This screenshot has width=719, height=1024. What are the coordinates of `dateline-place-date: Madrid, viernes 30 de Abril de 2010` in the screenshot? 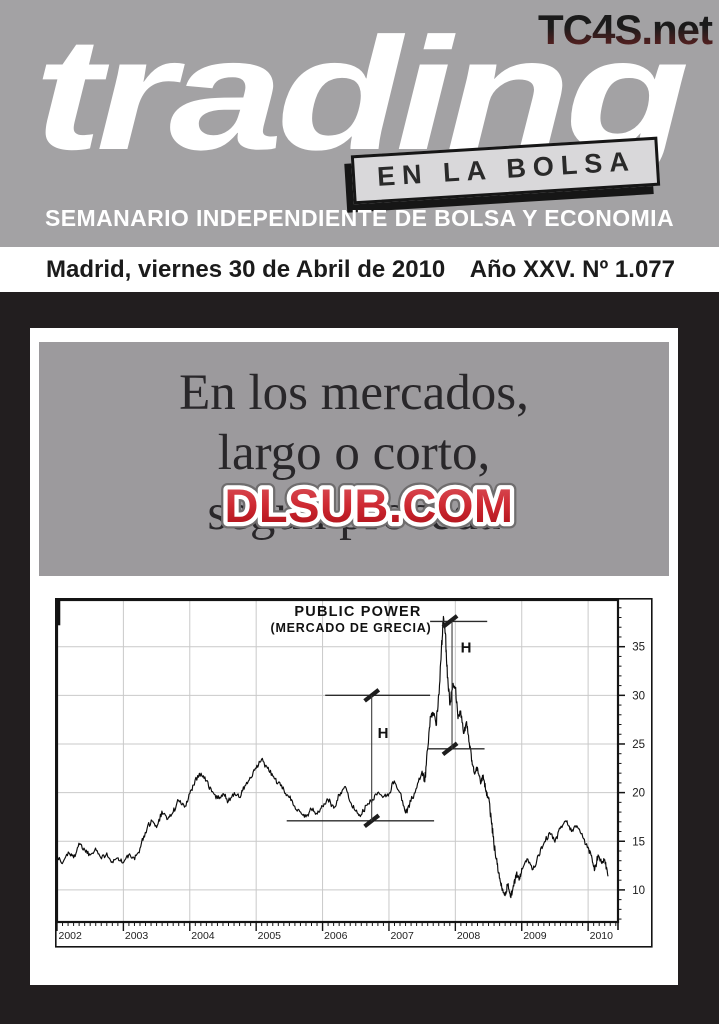 It's located at (246, 269).